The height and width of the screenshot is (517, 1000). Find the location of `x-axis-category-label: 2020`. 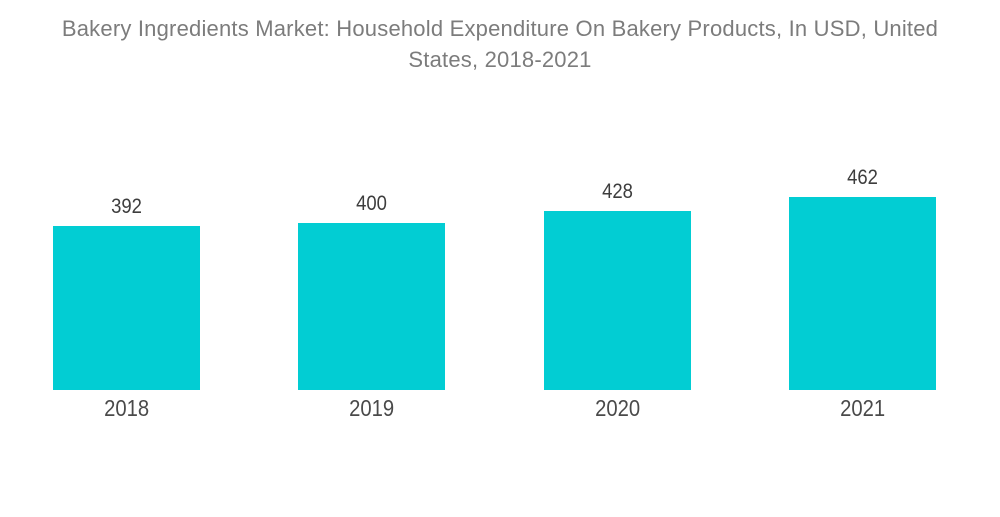

x-axis-category-label: 2020 is located at coordinates (617, 408).